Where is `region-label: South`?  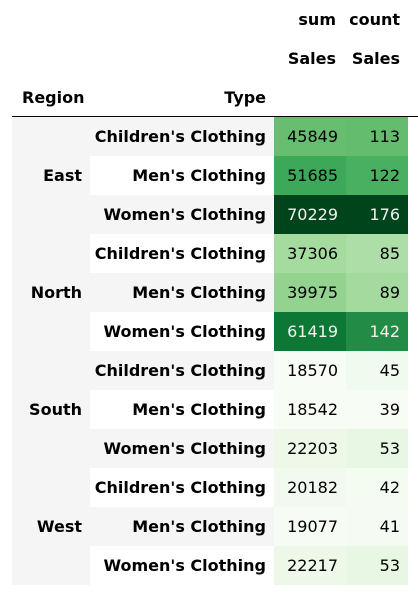
region-label: South is located at coordinates (51, 409).